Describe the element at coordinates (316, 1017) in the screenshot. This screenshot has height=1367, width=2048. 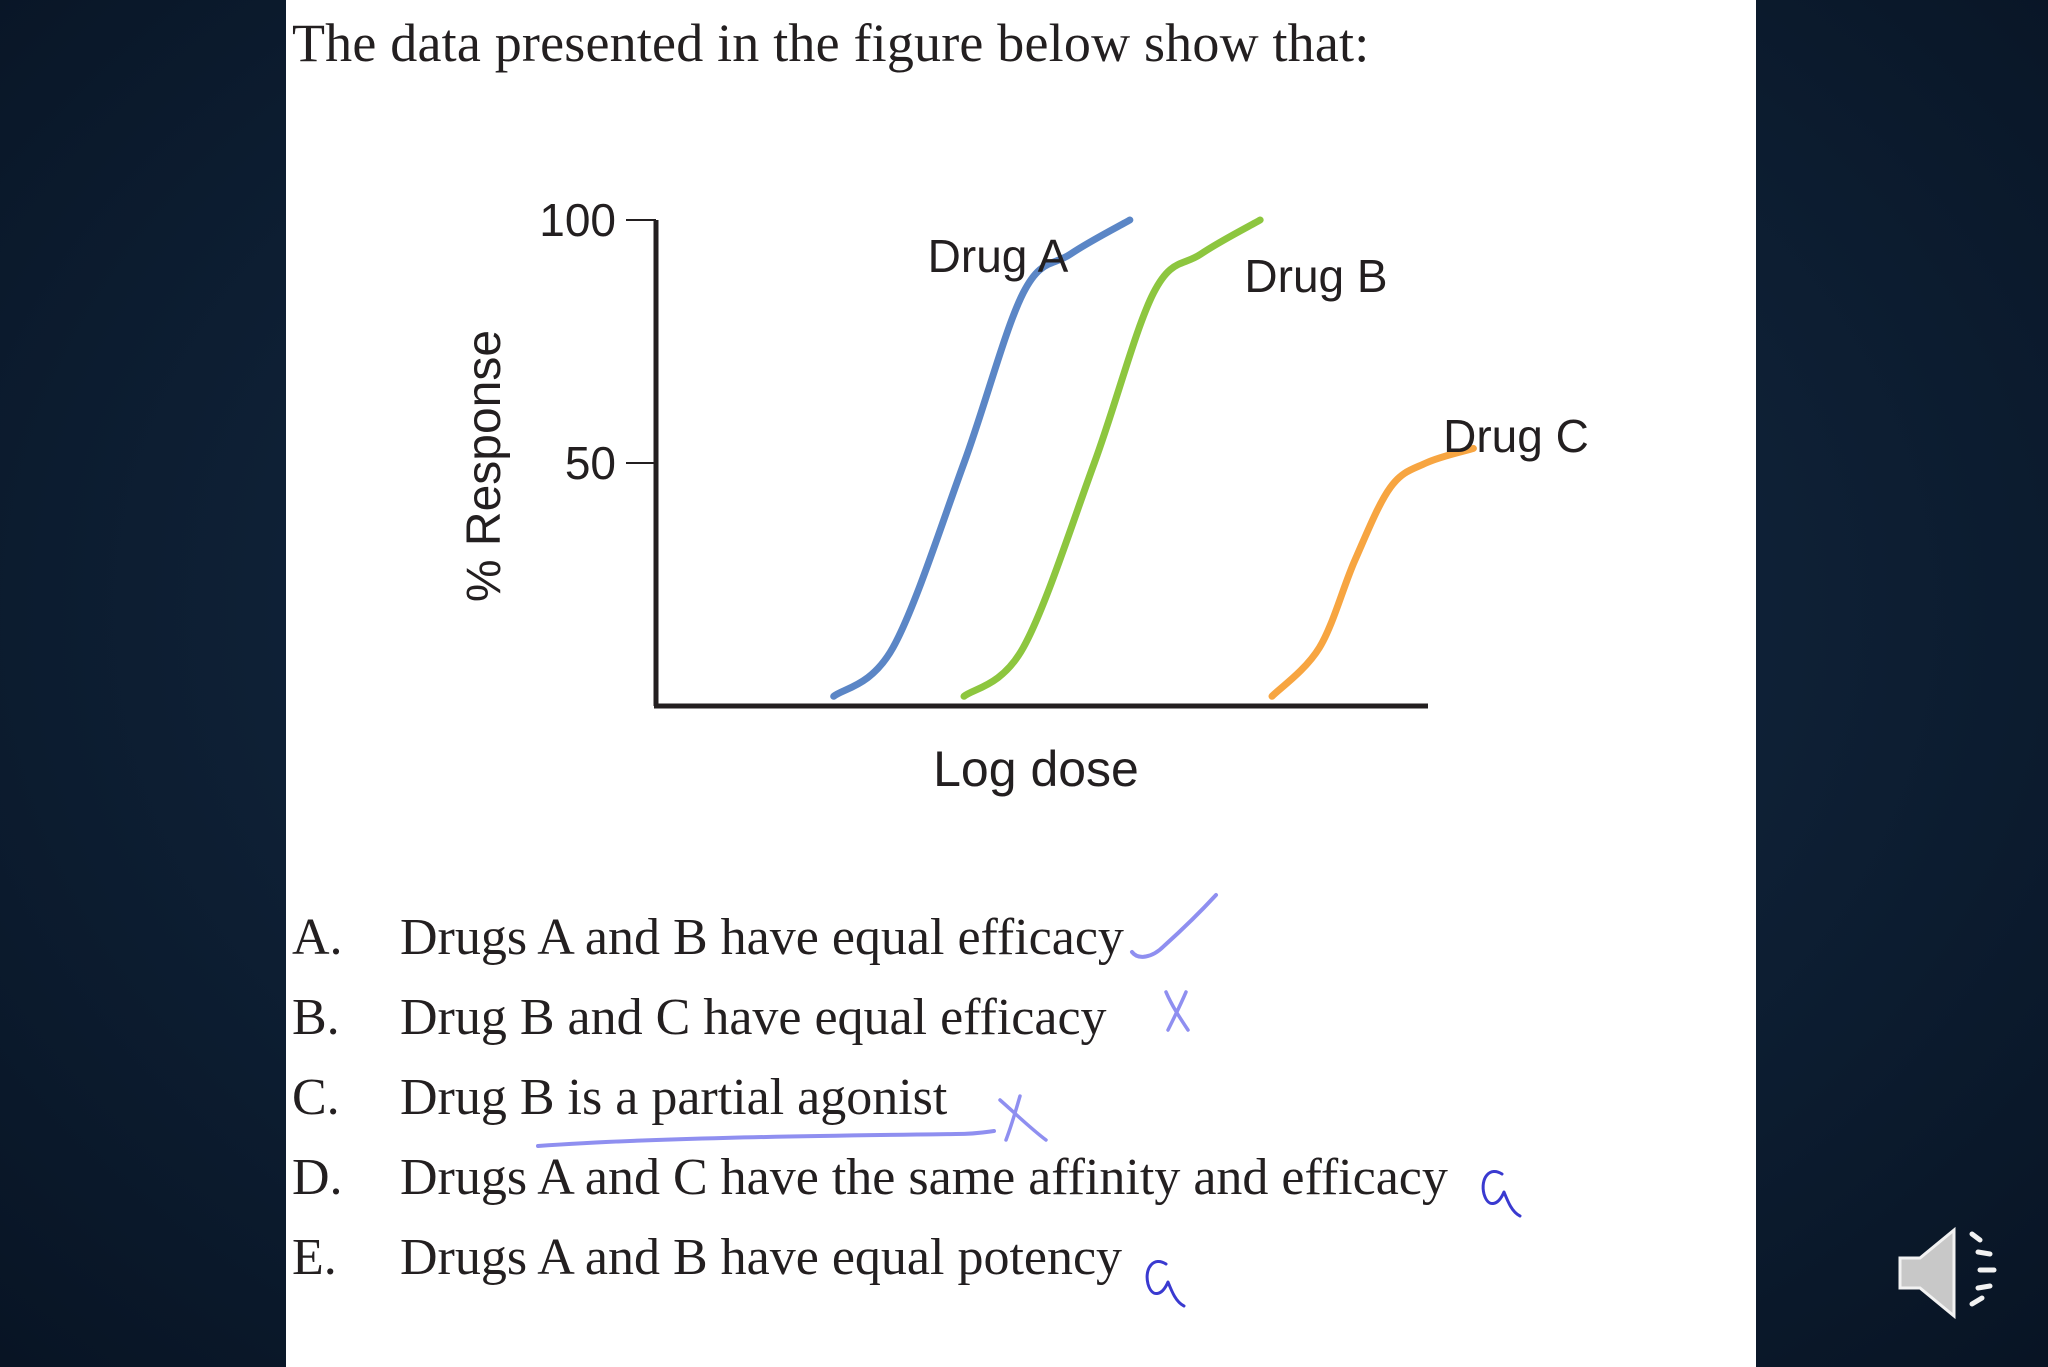
I see `option-letter: B.` at that location.